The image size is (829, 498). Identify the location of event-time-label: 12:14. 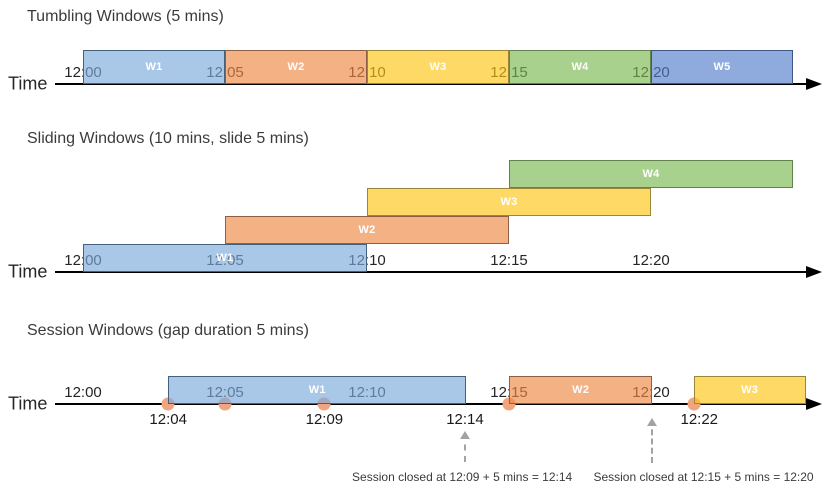
(465, 419).